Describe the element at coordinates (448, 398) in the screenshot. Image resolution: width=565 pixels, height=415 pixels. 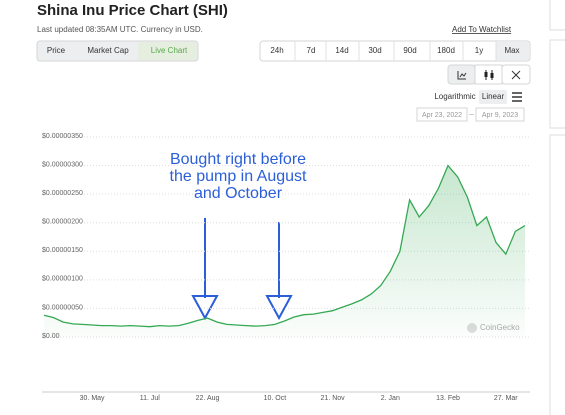
I see `x-tick-label: 13. Feb` at that location.